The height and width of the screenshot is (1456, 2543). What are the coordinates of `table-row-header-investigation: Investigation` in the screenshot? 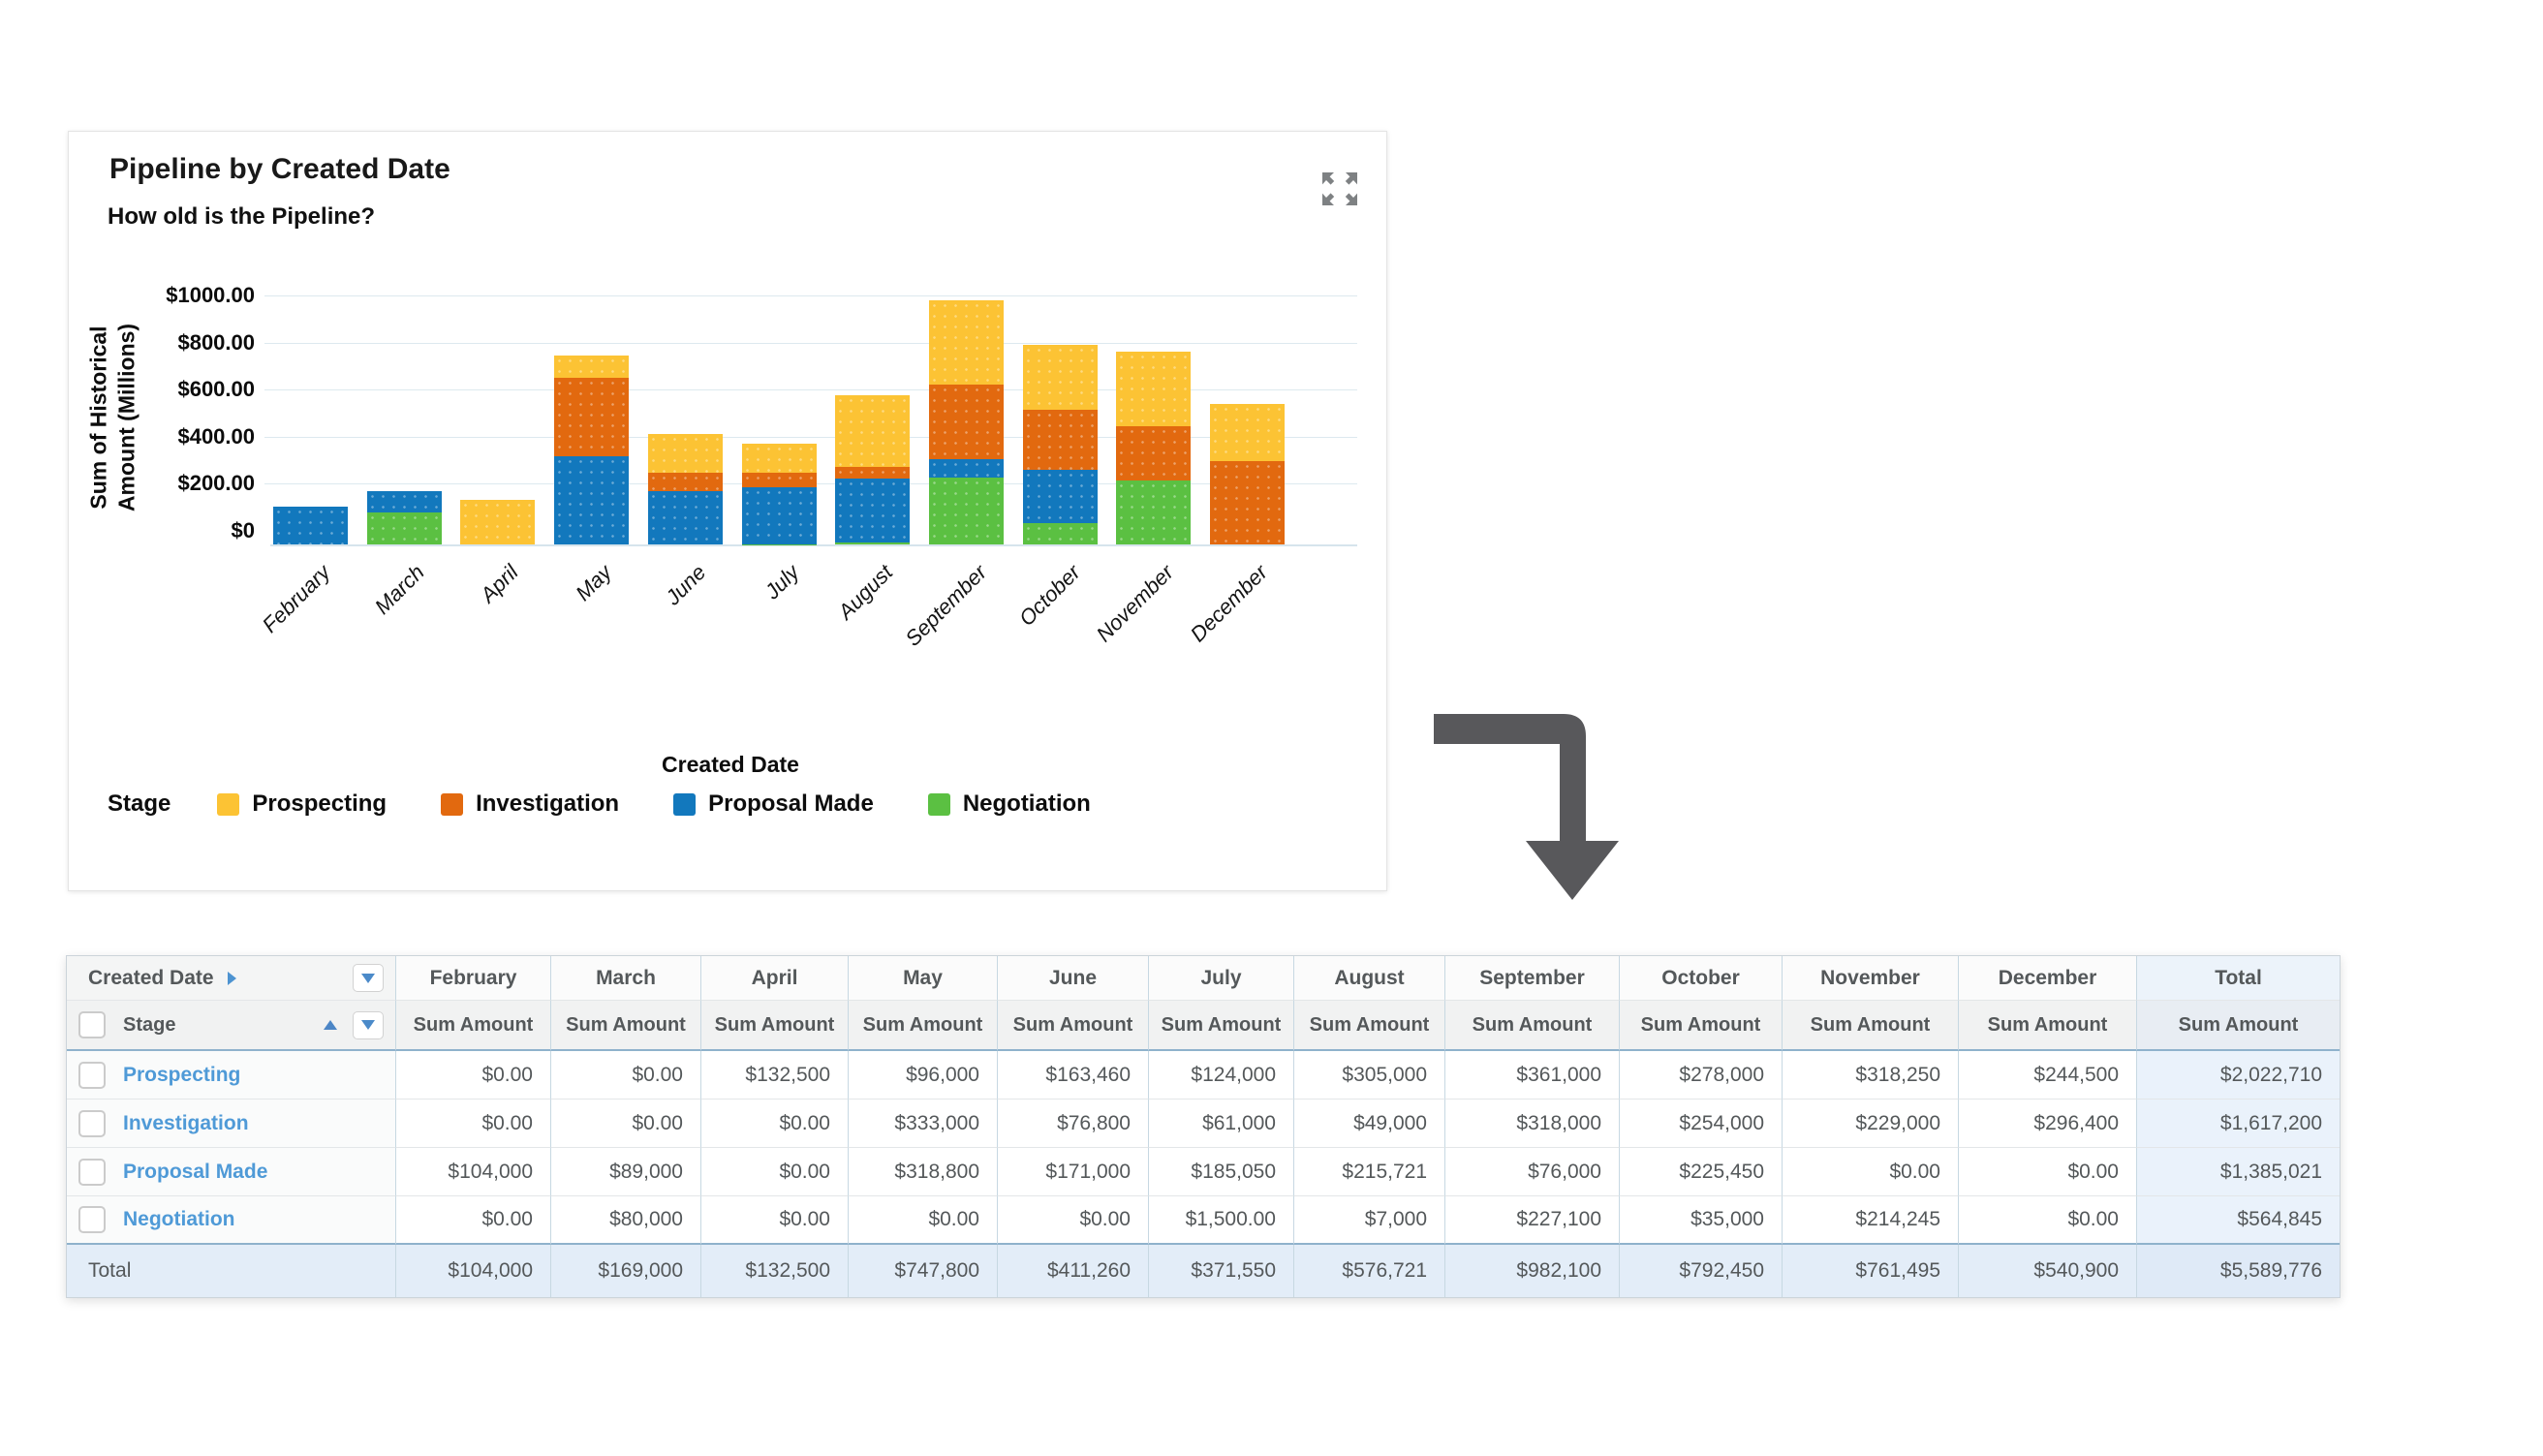 It's located at (231, 1124).